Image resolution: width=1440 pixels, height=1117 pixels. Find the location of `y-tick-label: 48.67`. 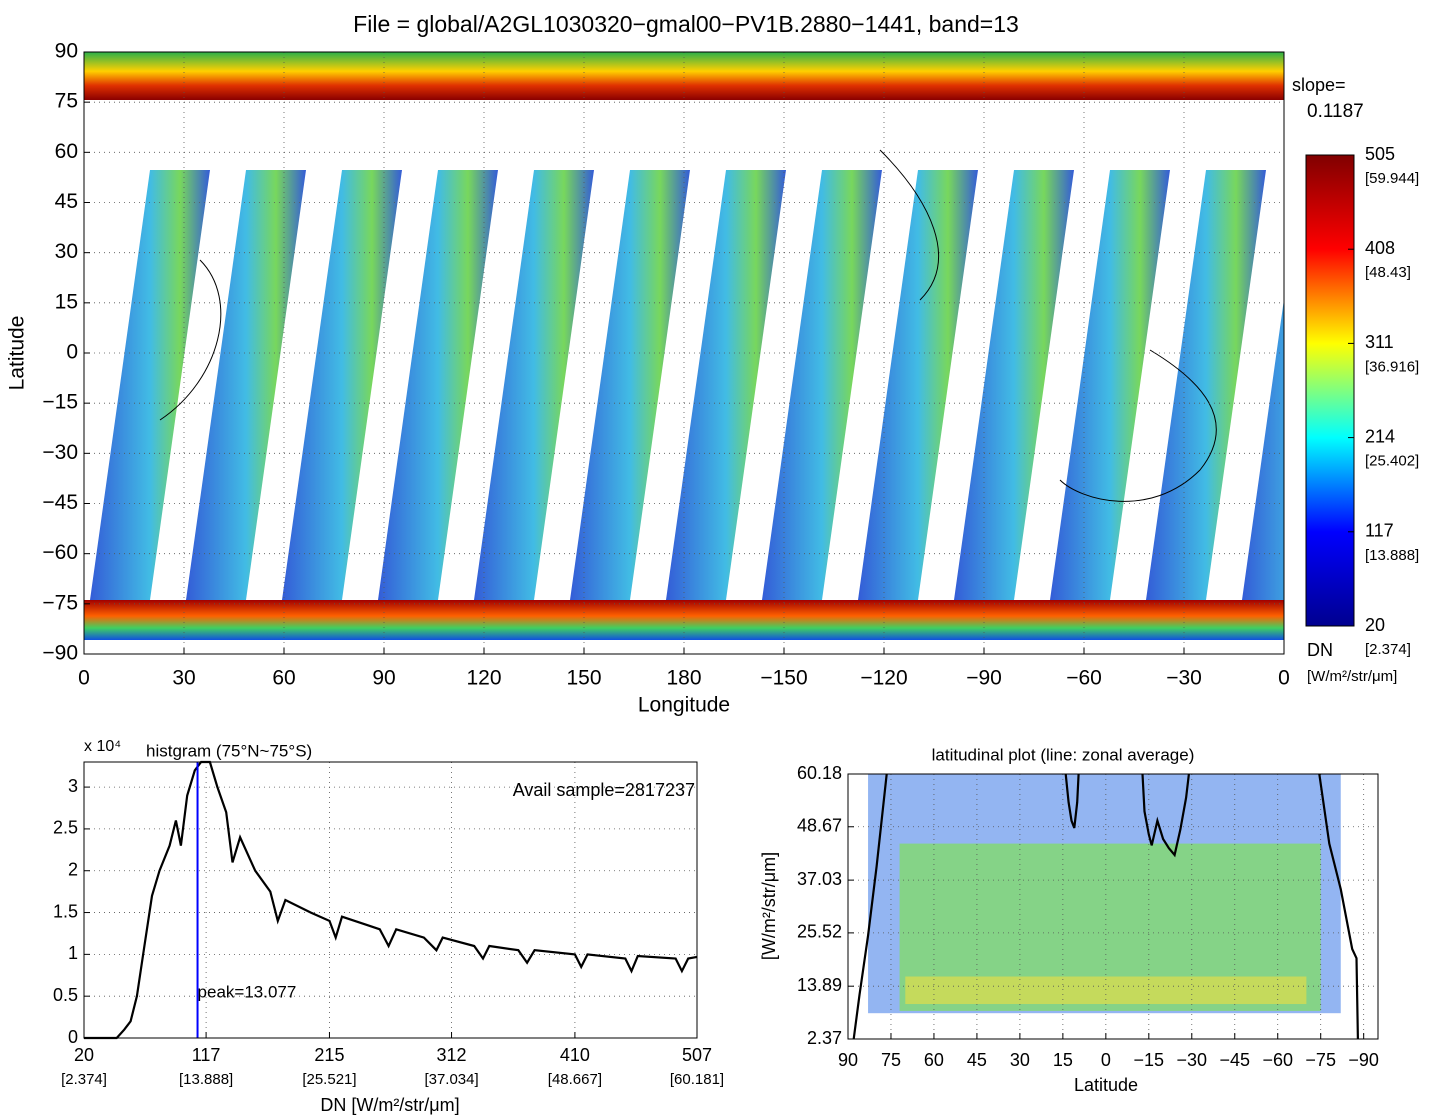

y-tick-label: 48.67 is located at coordinates (819, 826).